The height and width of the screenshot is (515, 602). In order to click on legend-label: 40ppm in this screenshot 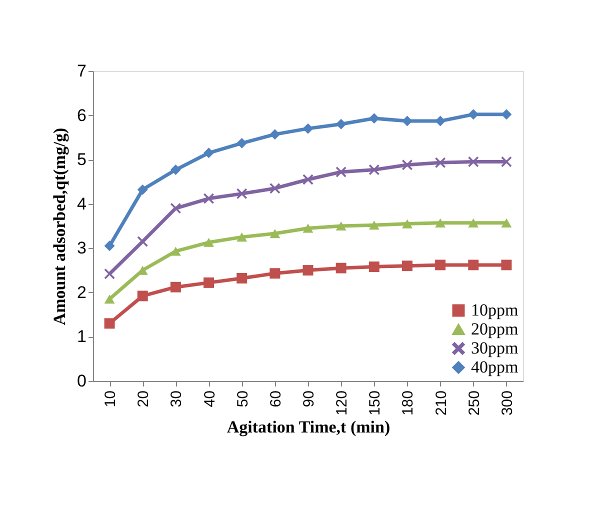, I will do `click(494, 367)`.